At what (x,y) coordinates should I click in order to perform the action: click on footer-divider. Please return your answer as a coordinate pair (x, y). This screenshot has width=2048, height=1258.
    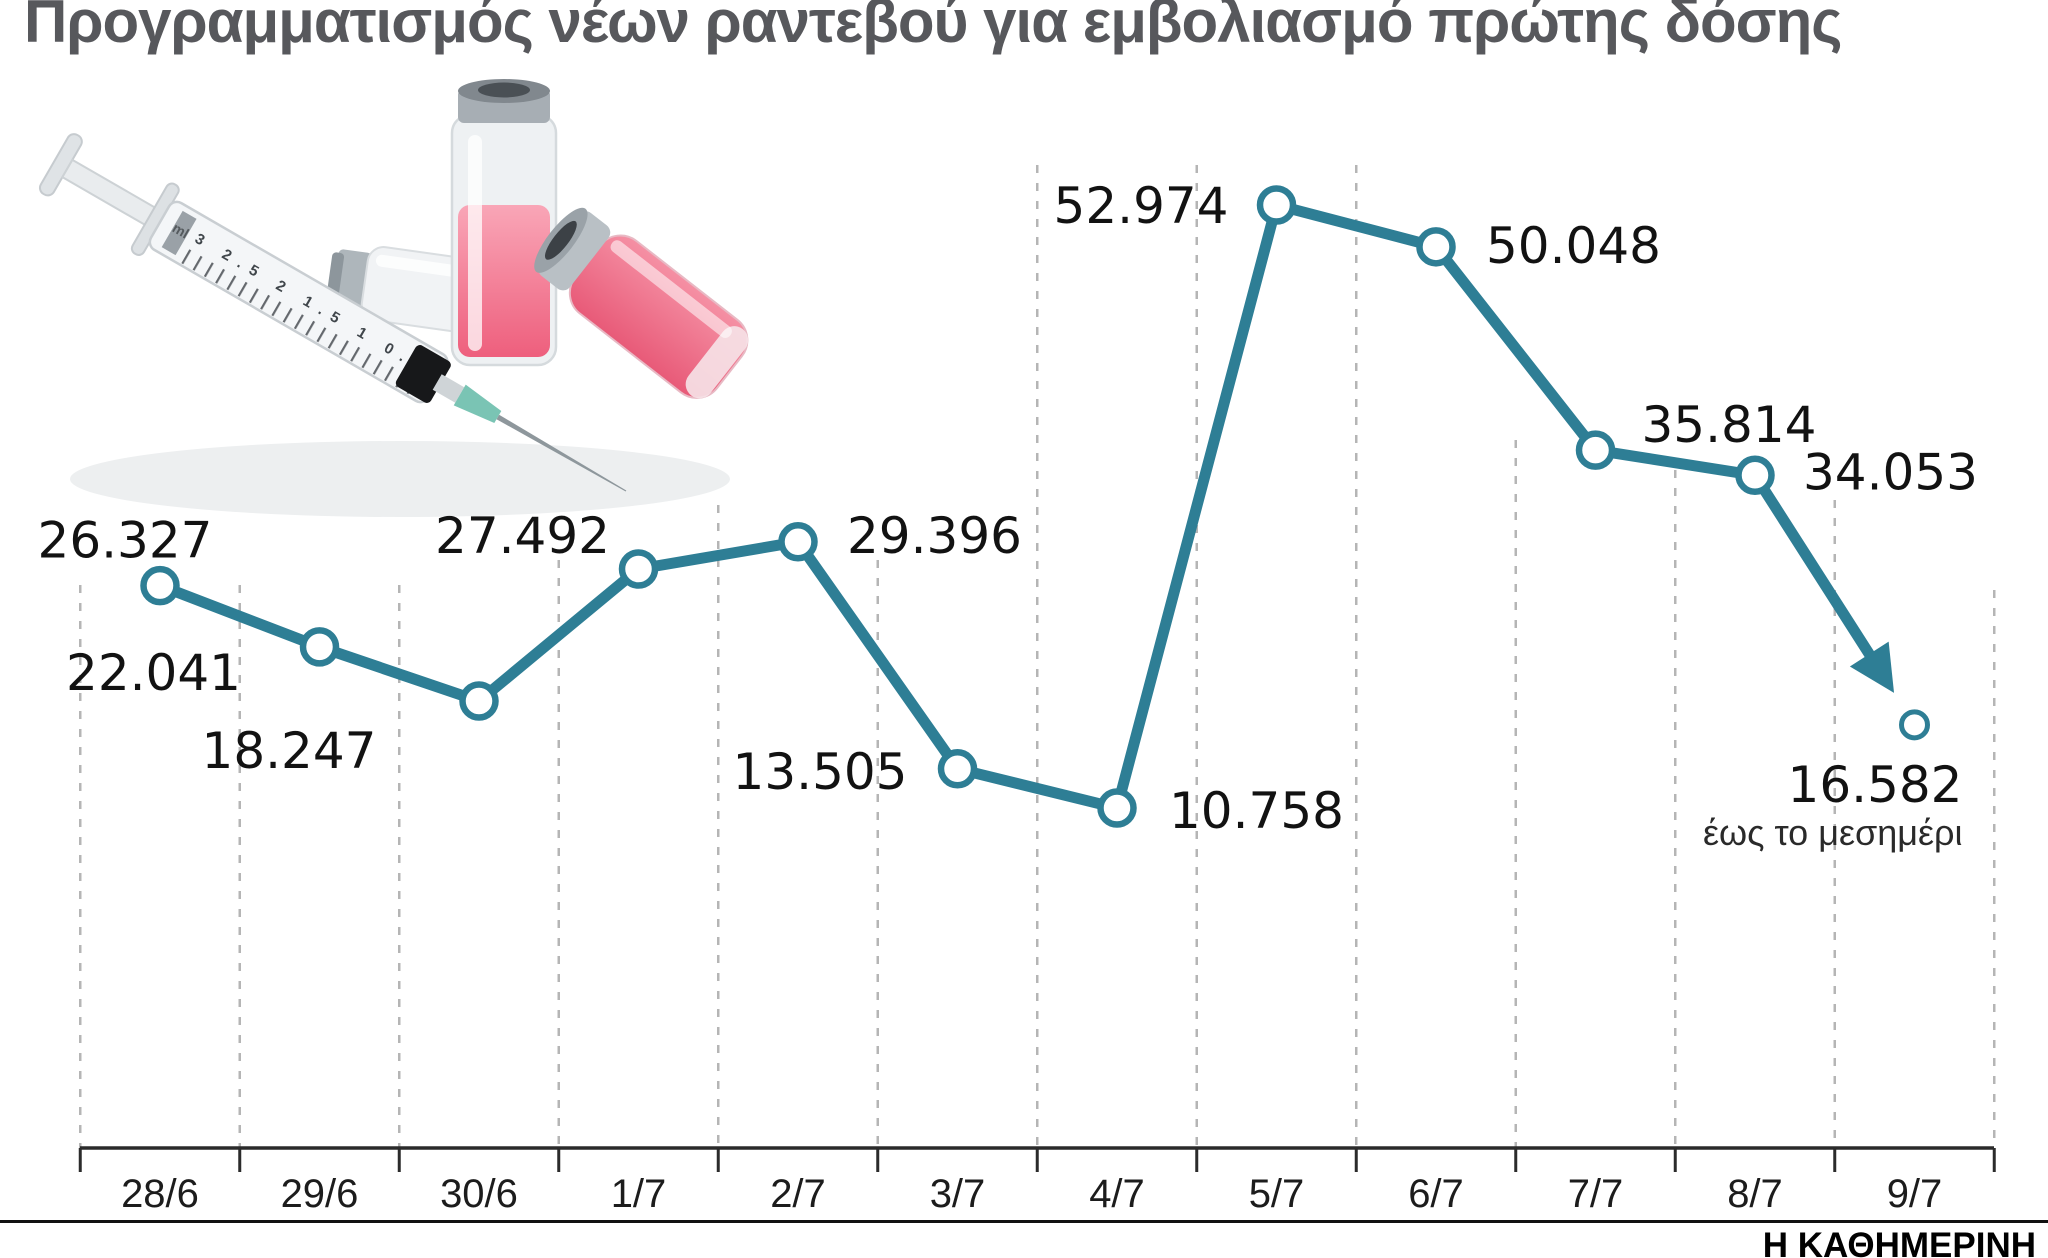
    Looking at the image, I should click on (1024, 1221).